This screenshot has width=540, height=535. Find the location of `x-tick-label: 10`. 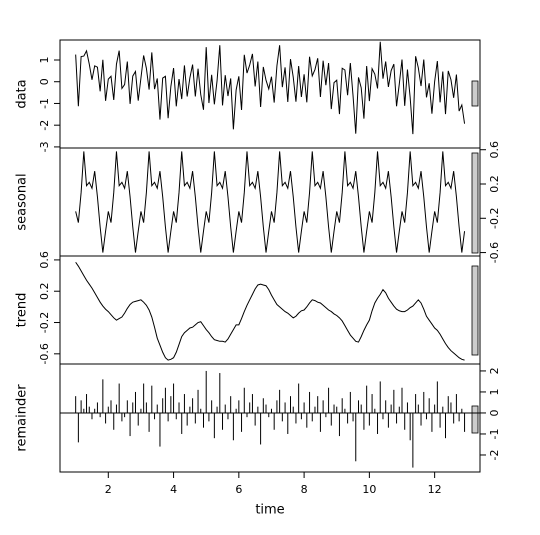

x-tick-label: 10 is located at coordinates (369, 489).